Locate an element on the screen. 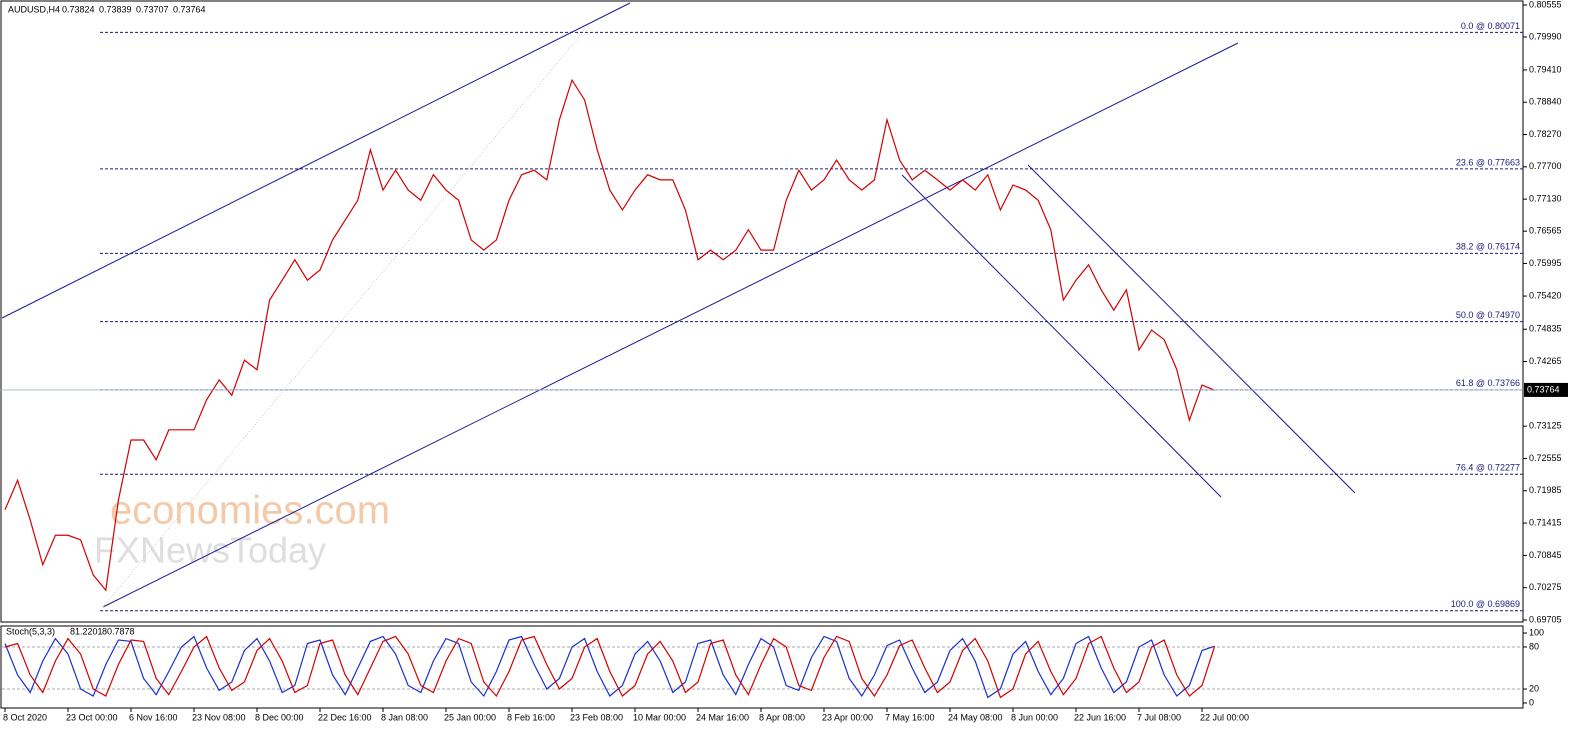 This screenshot has width=1596, height=743. fib-label: 23.6 @ 0.77663 is located at coordinates (1488, 162).